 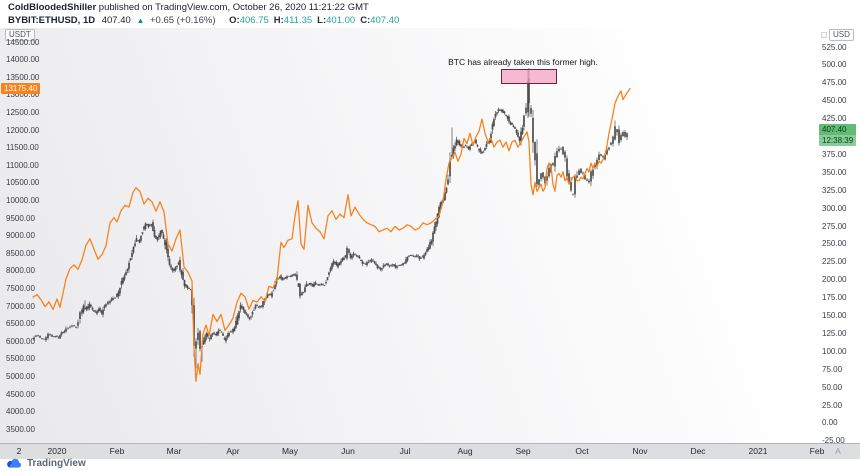 What do you see at coordinates (834, 190) in the screenshot?
I see `right-axis-label: 325.00` at bounding box center [834, 190].